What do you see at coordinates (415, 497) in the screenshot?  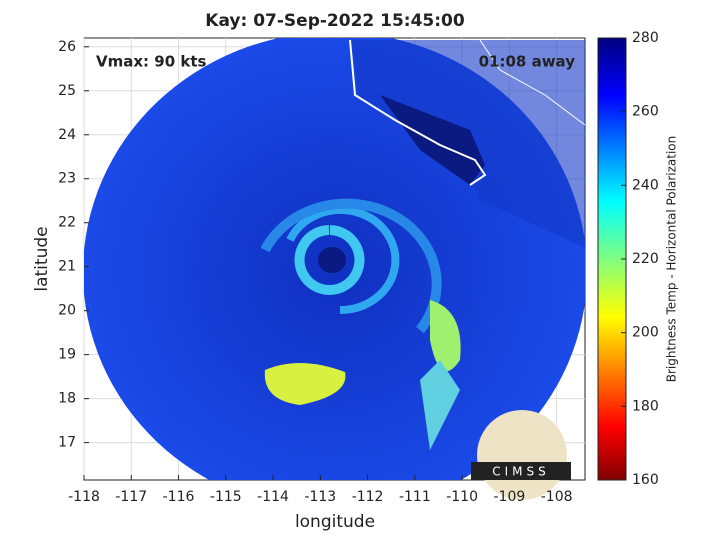 I see `x-tick-label: -111` at bounding box center [415, 497].